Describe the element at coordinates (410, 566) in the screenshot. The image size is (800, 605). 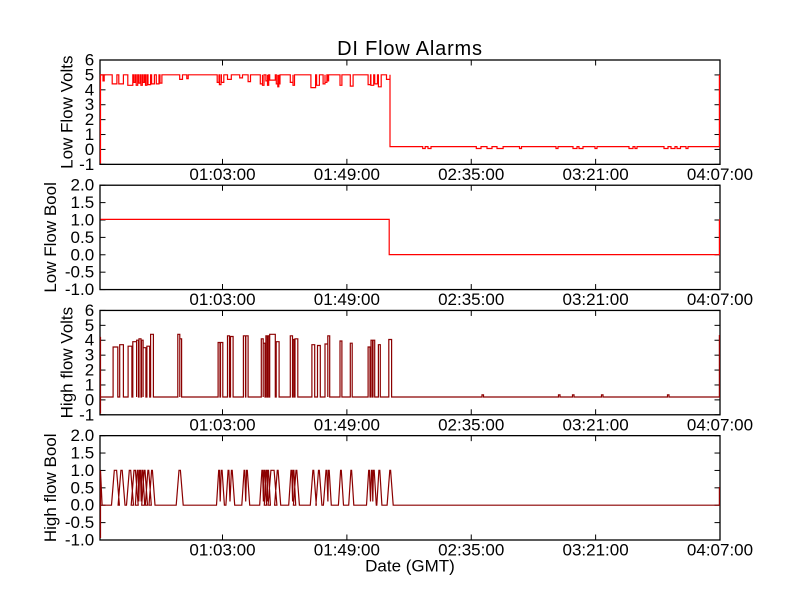
I see `svg-text: Date (GMT)` at that location.